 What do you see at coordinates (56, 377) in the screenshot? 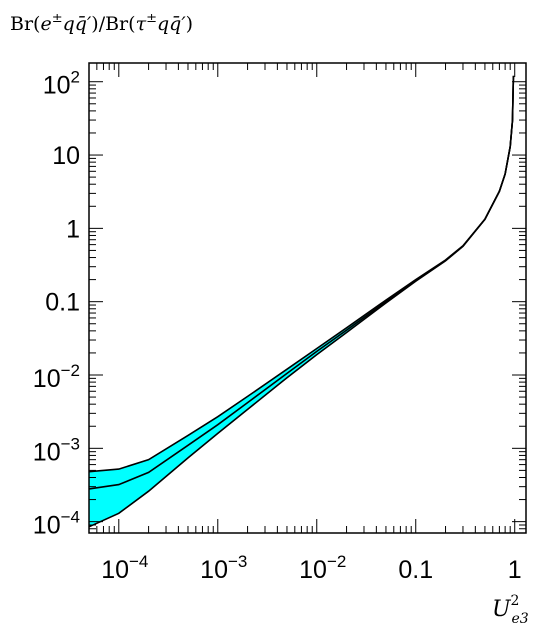
I see `y-tick-label: 10⁻²` at bounding box center [56, 377].